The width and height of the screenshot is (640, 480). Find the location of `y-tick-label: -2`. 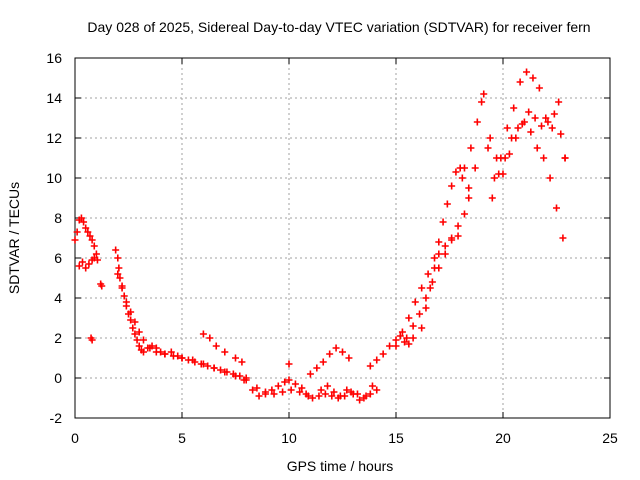

y-tick-label: -2 is located at coordinates (56, 418).